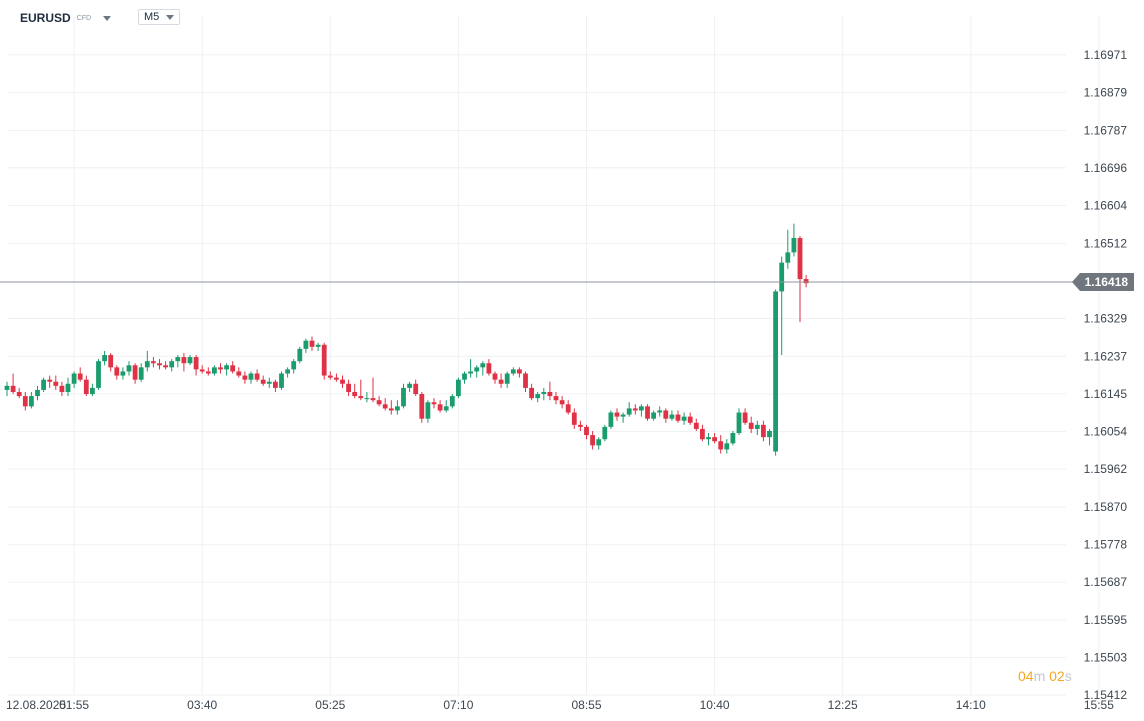 Image resolution: width=1144 pixels, height=721 pixels. I want to click on interval-selector: M5, so click(159, 17).